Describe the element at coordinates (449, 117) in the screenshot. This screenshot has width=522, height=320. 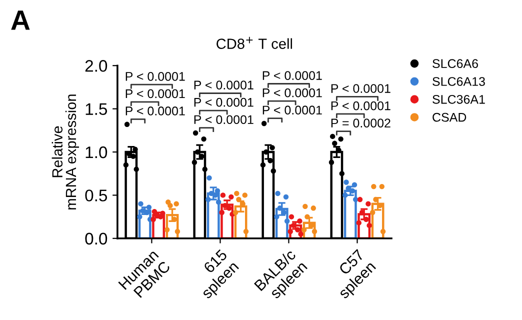
I see `legend-label: CSAD` at that location.